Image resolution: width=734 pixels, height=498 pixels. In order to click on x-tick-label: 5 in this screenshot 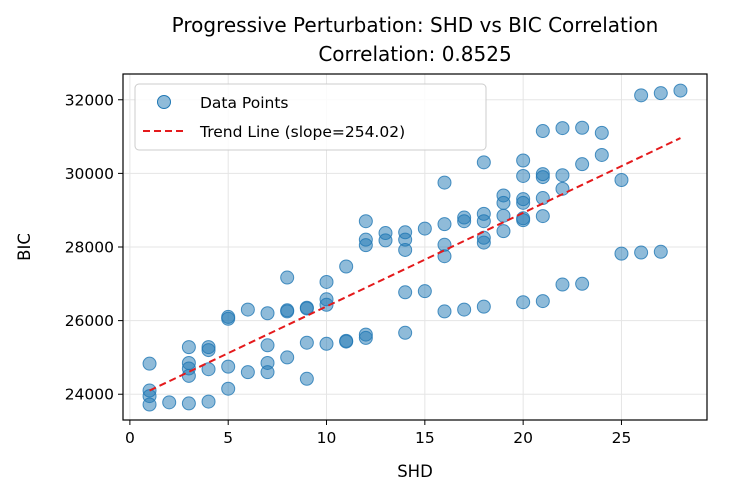, I will do `click(228, 438)`.